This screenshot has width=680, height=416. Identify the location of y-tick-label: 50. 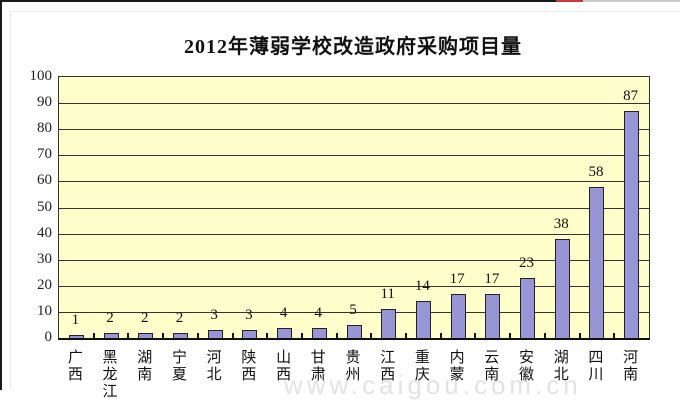
(44, 206).